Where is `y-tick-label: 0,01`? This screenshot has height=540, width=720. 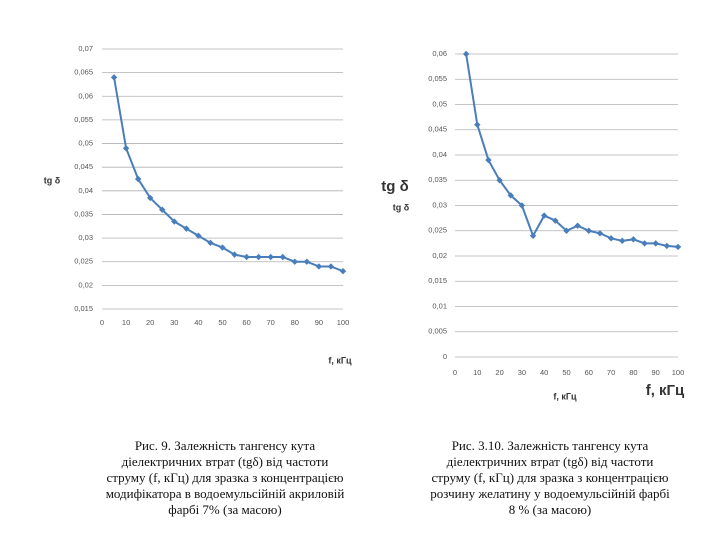 y-tick-label: 0,01 is located at coordinates (439, 305).